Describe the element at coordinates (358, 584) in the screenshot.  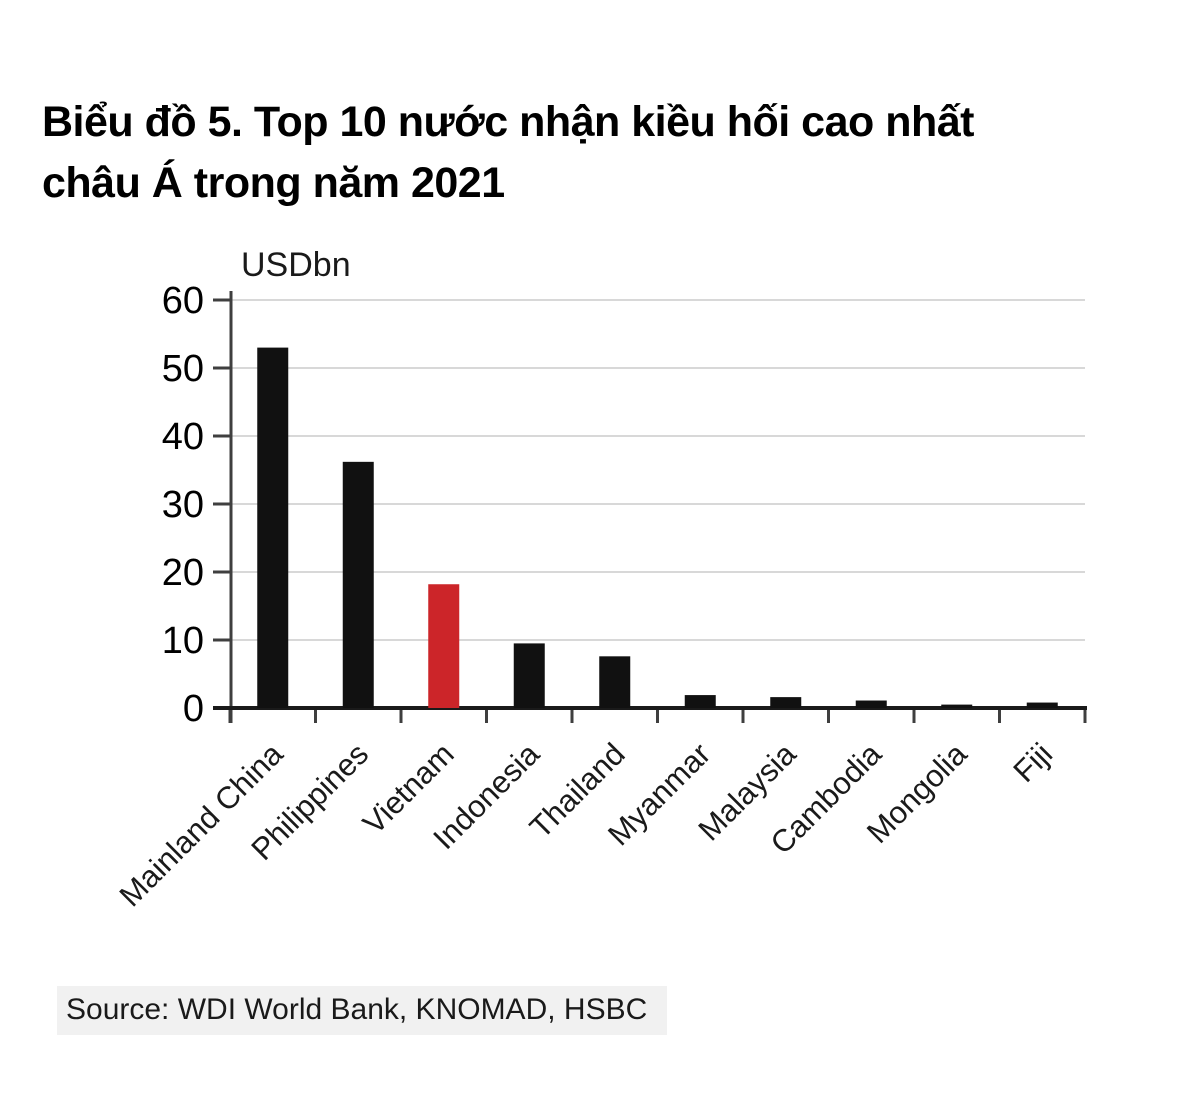
I see `bar-philippines` at that location.